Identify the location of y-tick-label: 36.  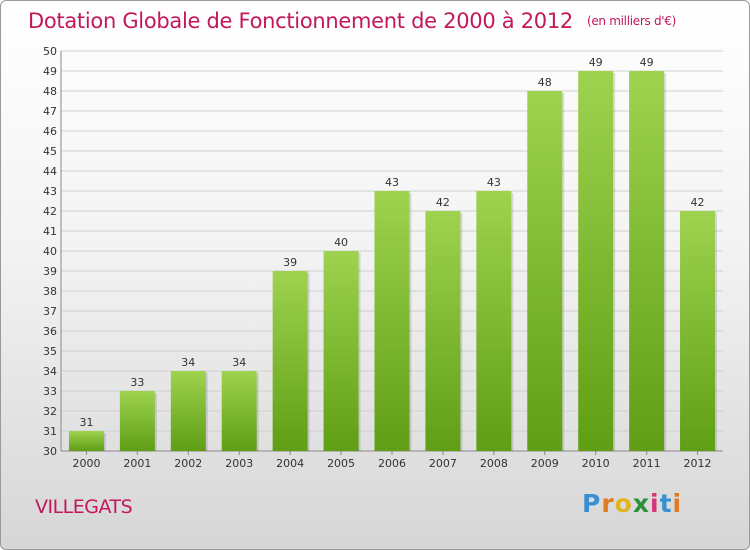
(50, 331).